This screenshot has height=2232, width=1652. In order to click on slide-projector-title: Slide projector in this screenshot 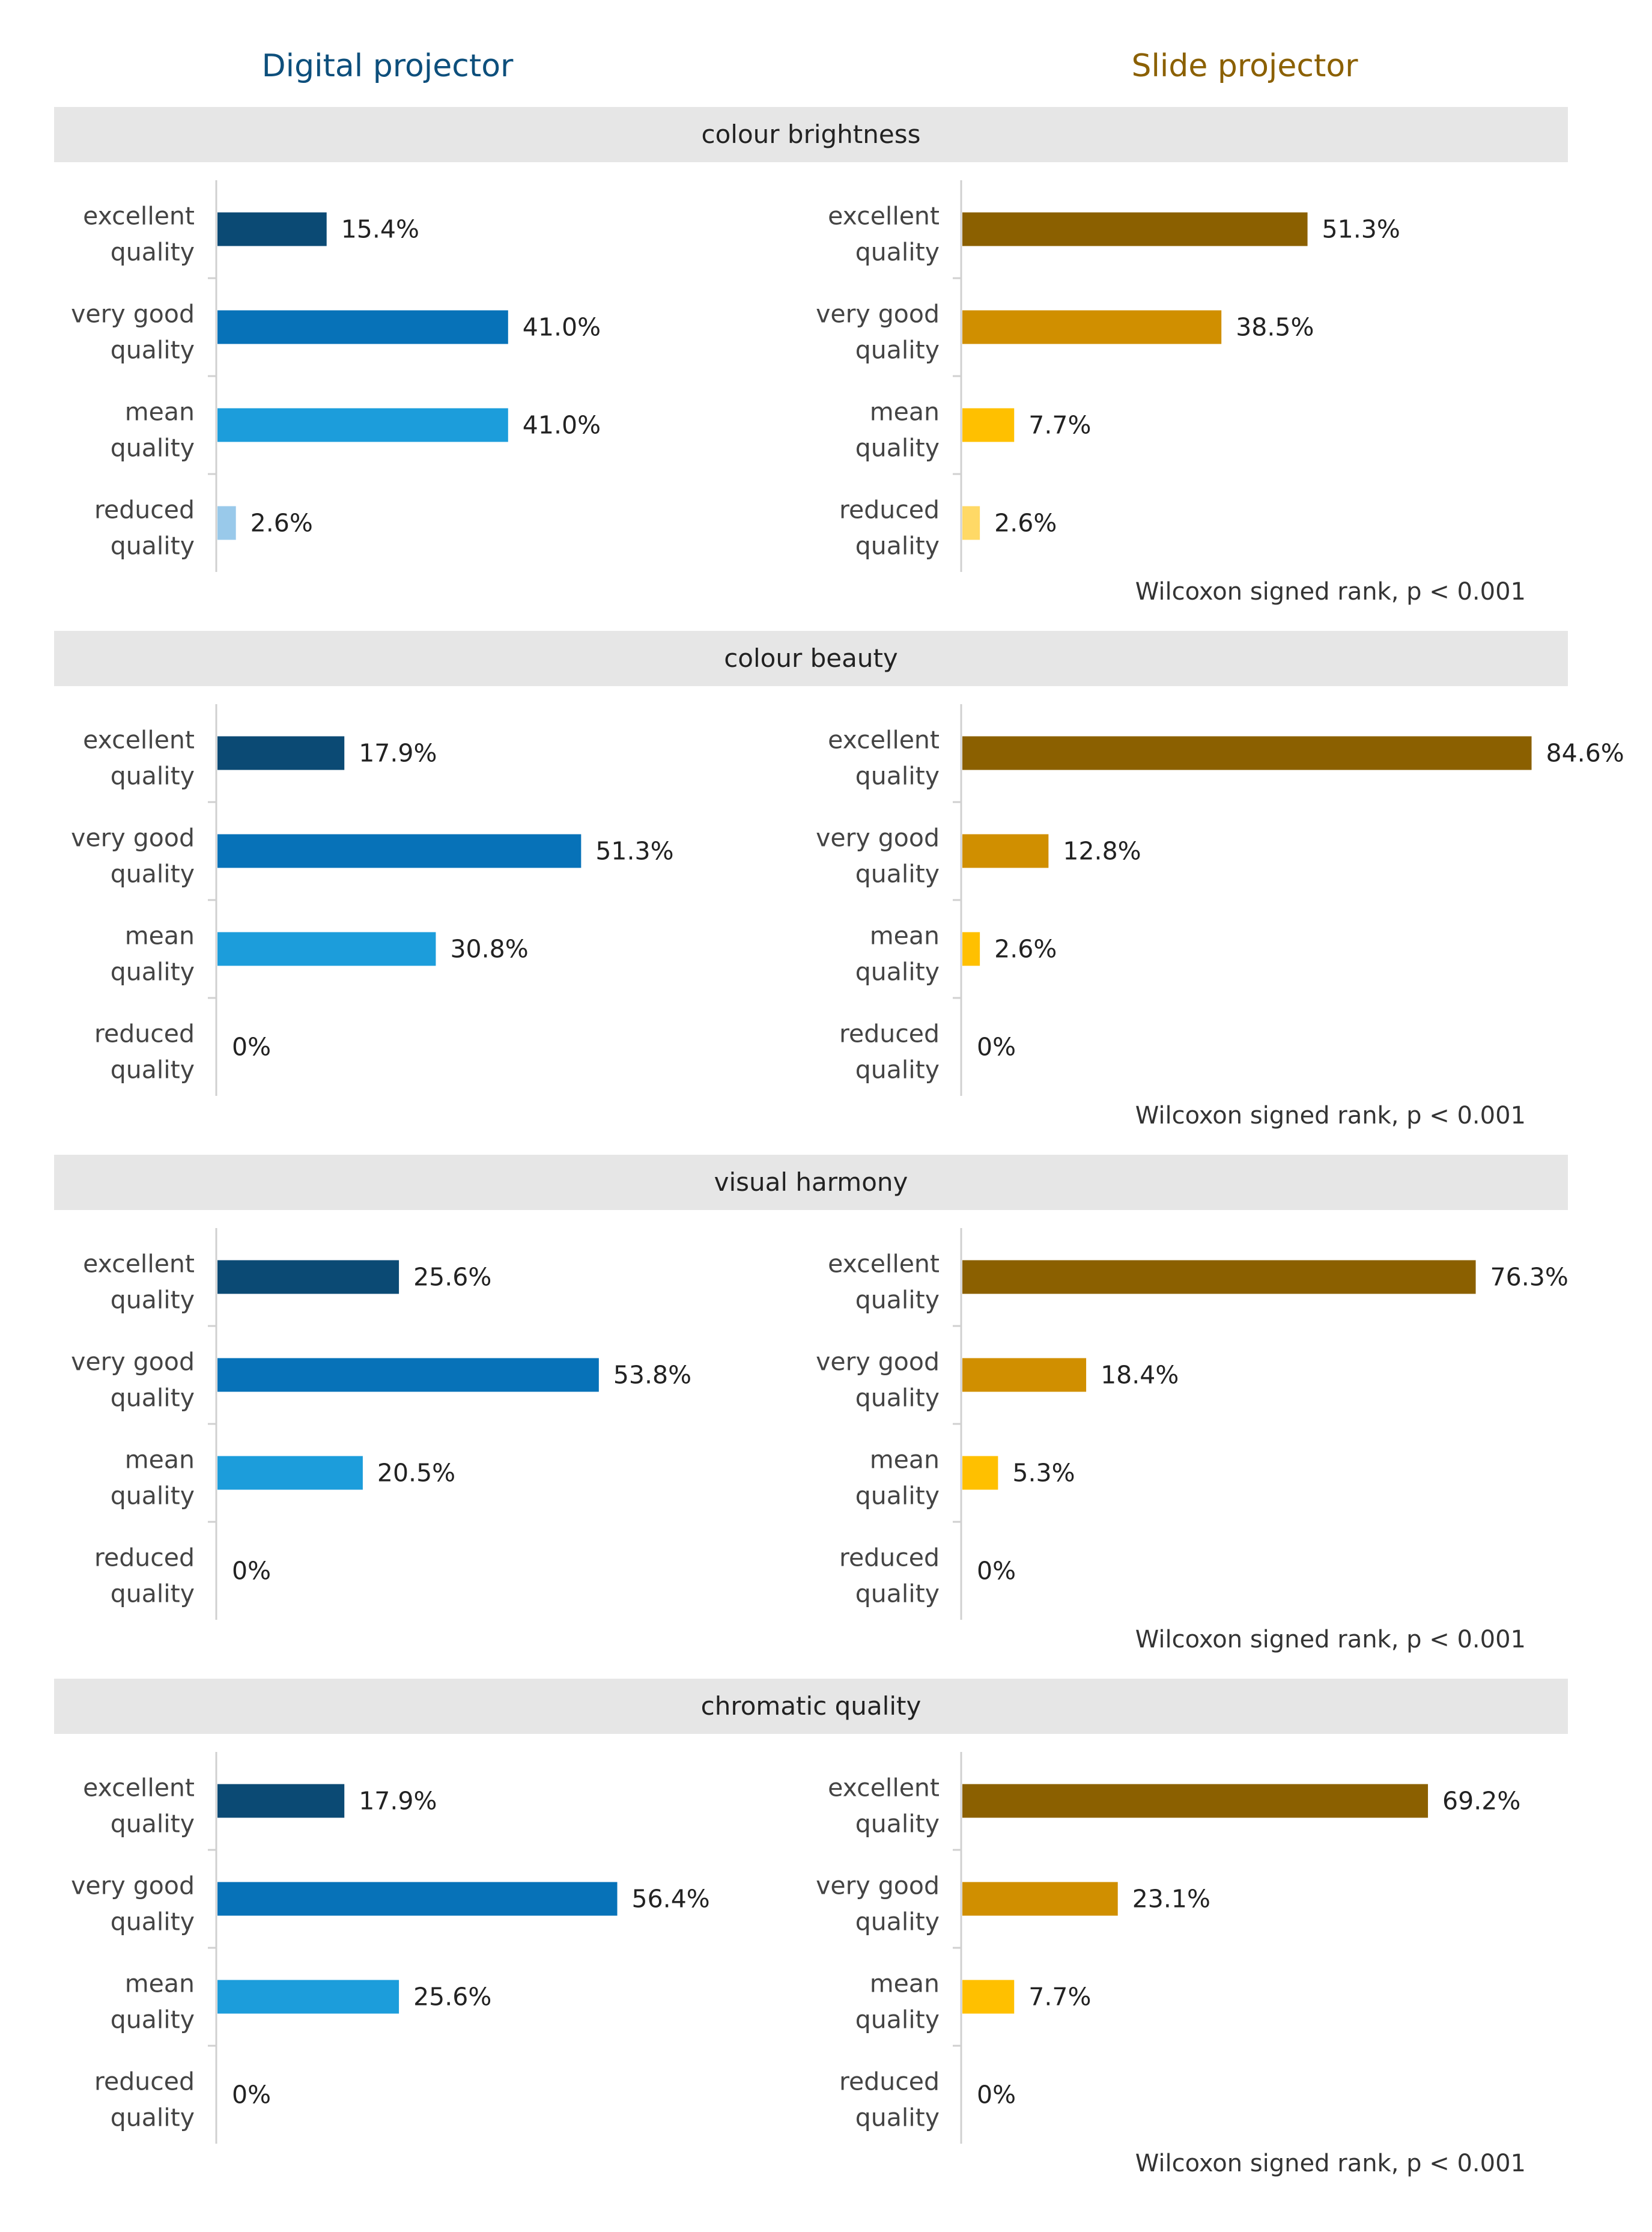, I will do `click(1244, 66)`.